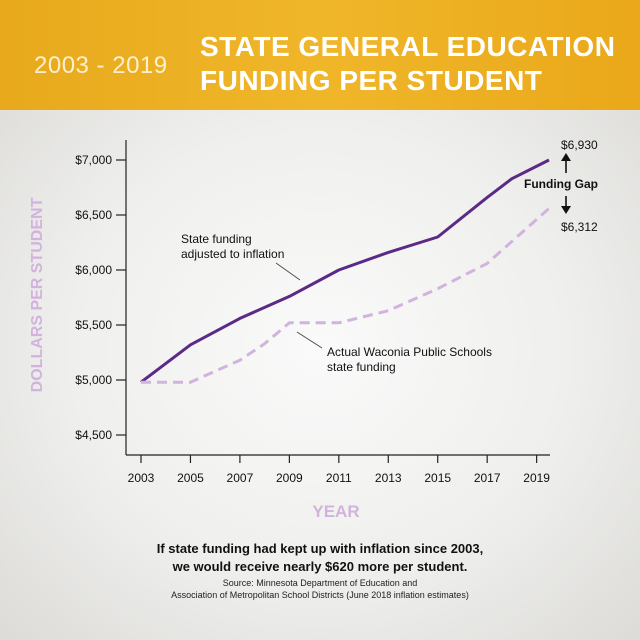  I want to click on x-tick-label: 2011, so click(339, 478).